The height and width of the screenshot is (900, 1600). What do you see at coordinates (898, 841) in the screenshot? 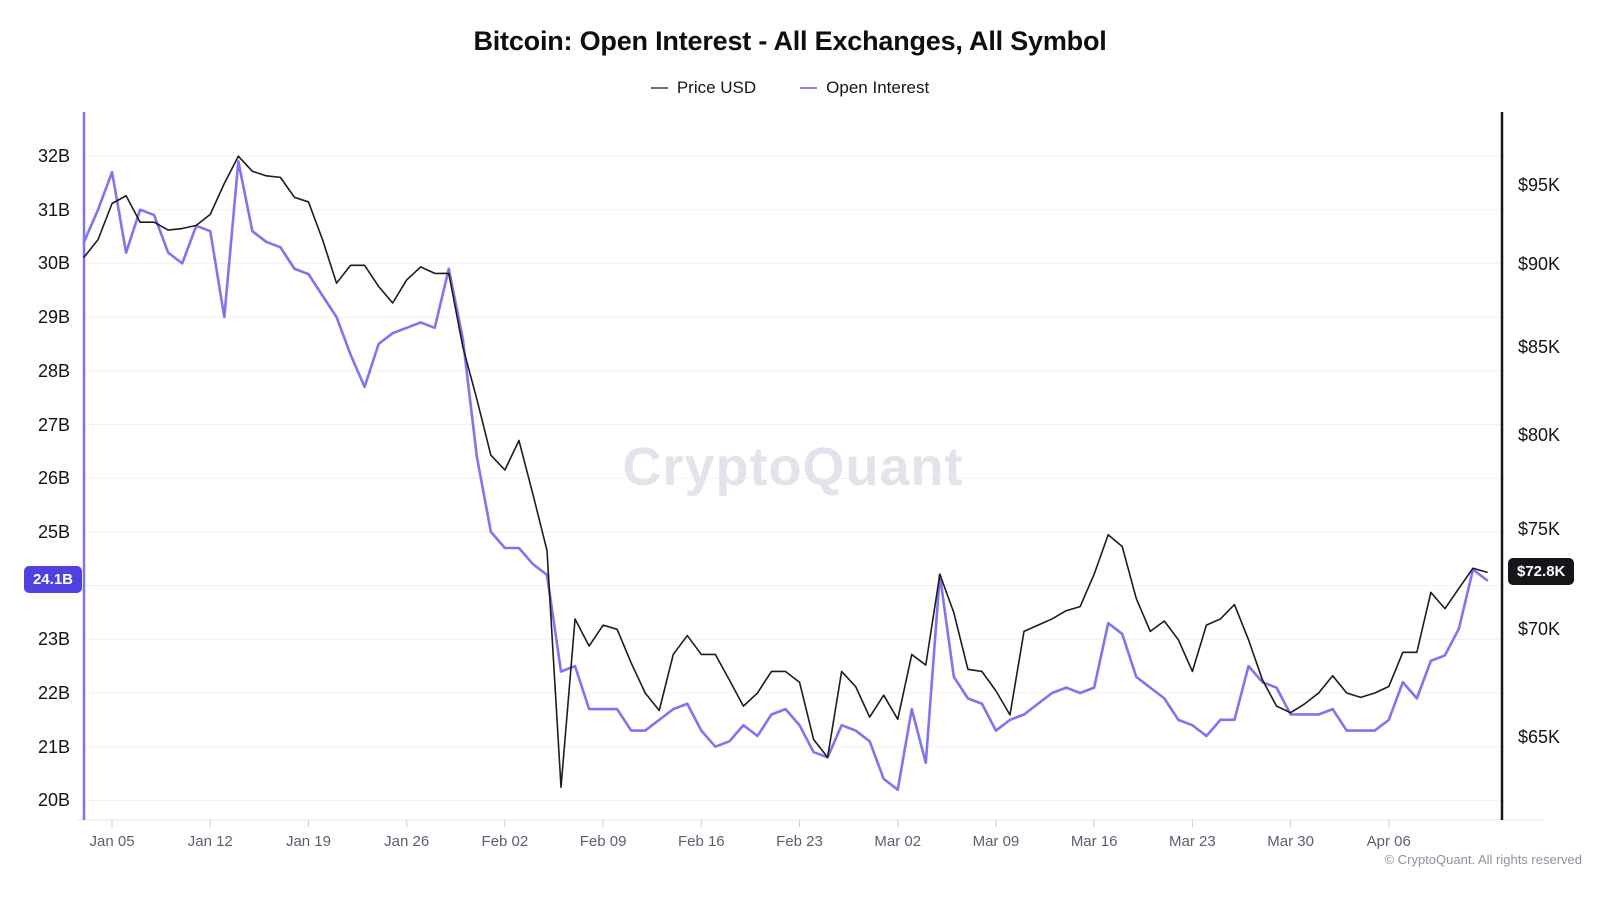
I see `x-axis-label: Mar 02` at bounding box center [898, 841].